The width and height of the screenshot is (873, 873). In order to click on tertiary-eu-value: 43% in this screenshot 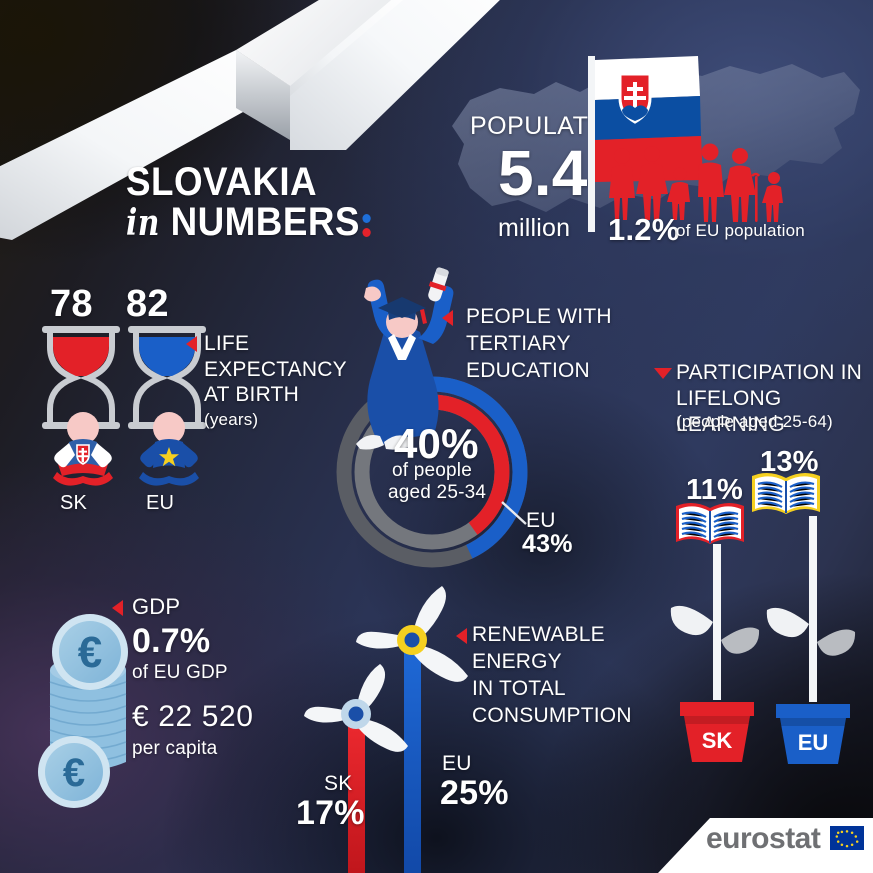, I will do `click(547, 544)`.